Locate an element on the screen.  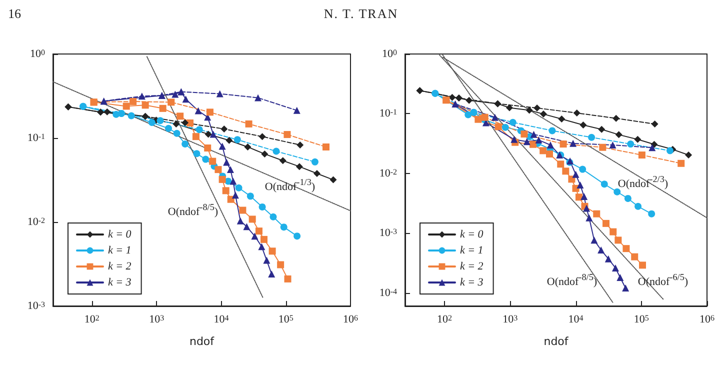
annotation: O(ndof$^{-2/3}$) is located at coordinates (643, 182).